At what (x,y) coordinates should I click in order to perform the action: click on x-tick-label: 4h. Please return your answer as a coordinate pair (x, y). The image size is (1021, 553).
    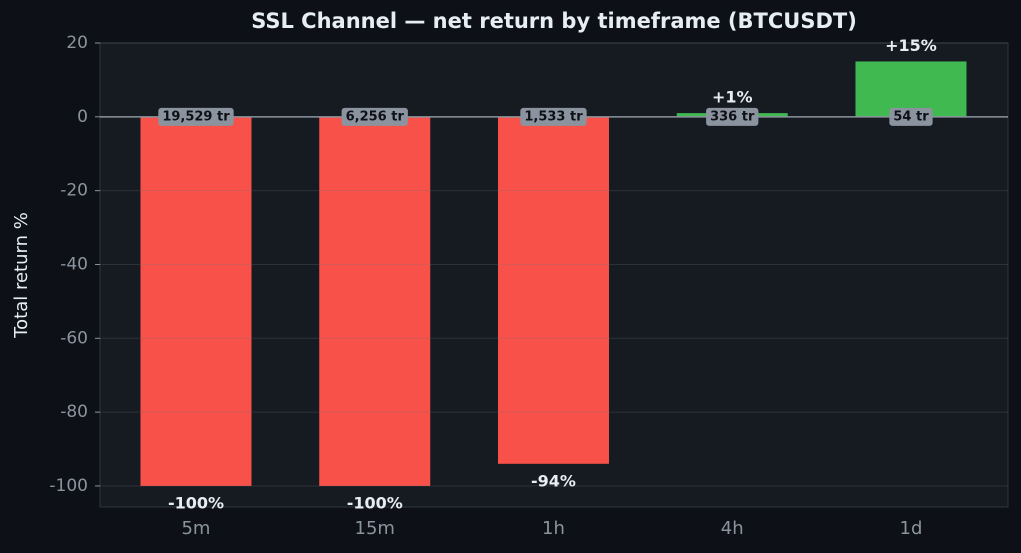
    Looking at the image, I should click on (732, 528).